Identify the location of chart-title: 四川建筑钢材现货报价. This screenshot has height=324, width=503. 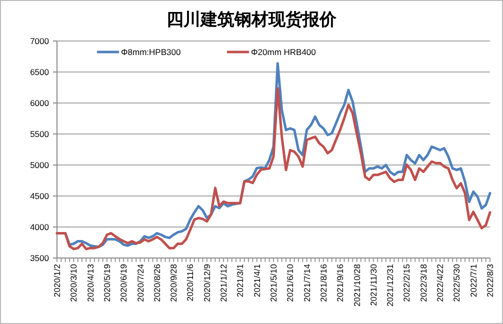
(252, 19).